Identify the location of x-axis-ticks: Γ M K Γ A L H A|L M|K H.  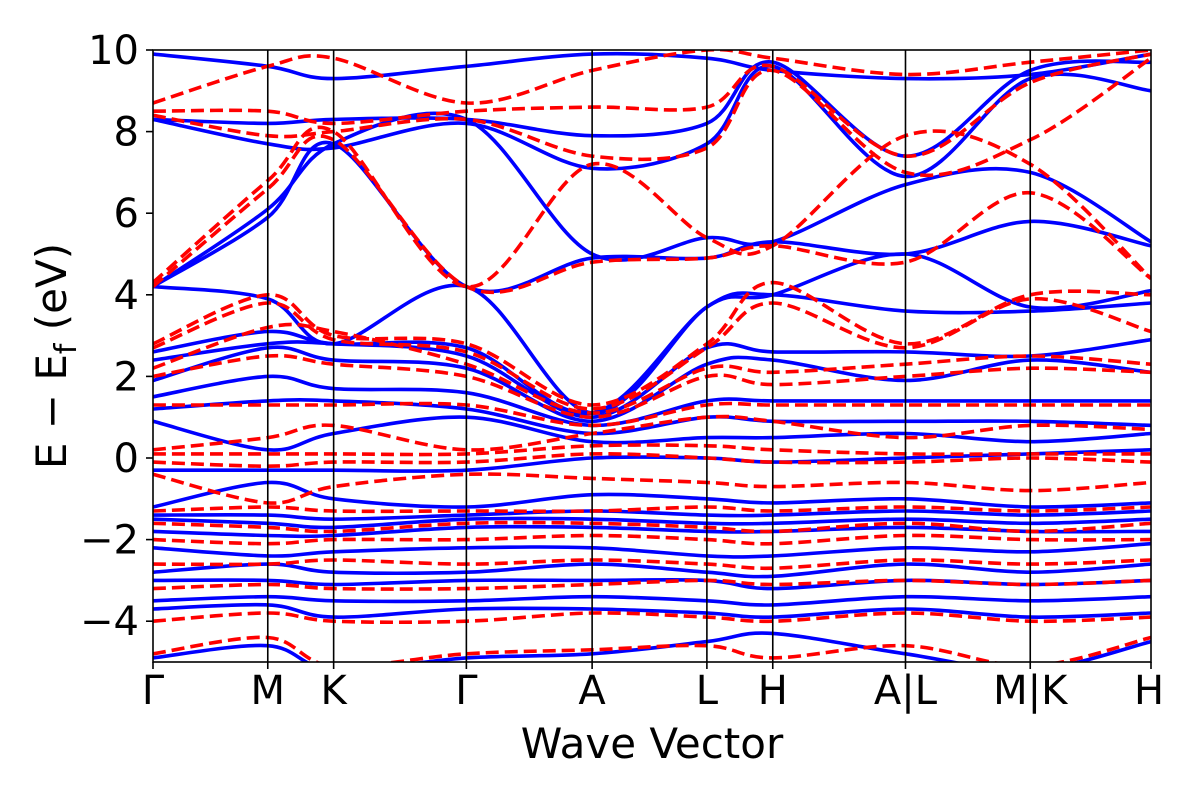
(653, 688).